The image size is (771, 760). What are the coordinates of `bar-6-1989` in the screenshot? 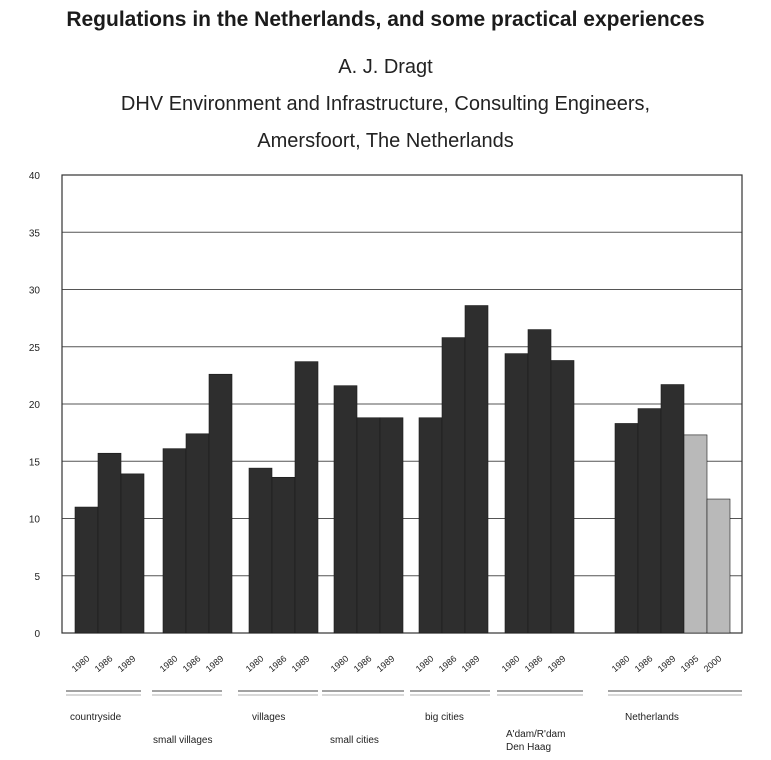 It's located at (562, 497).